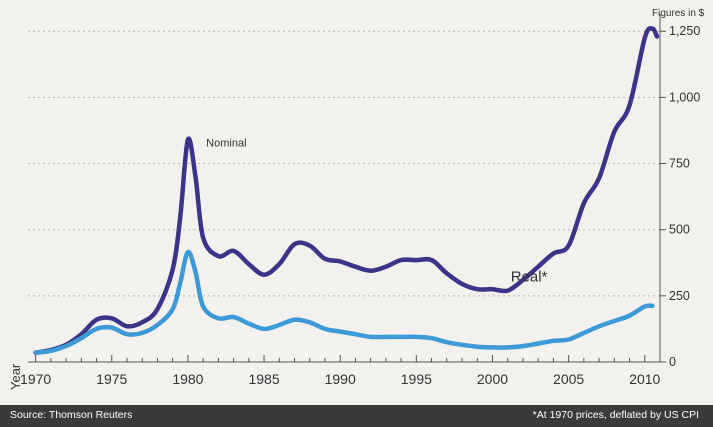 This screenshot has height=427, width=713. Describe the element at coordinates (684, 97) in the screenshot. I see `y-tick-label: 1,000` at that location.